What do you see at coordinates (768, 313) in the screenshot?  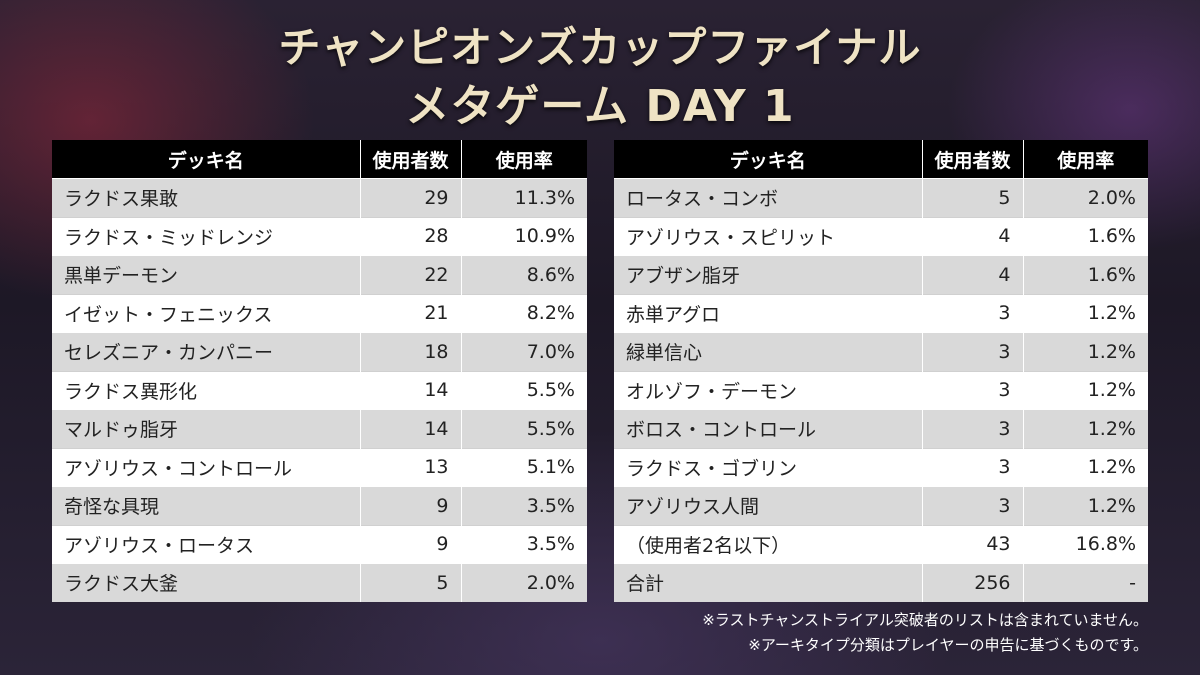 I see `deck-name-cell: 赤単アグロ` at bounding box center [768, 313].